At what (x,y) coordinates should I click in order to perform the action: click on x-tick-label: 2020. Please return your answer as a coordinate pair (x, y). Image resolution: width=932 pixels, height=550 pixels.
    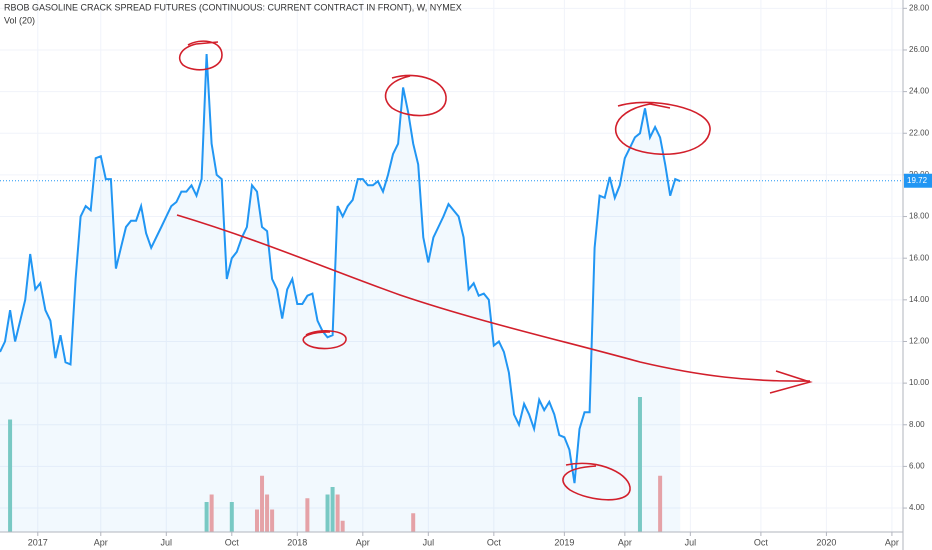
    Looking at the image, I should click on (826, 542).